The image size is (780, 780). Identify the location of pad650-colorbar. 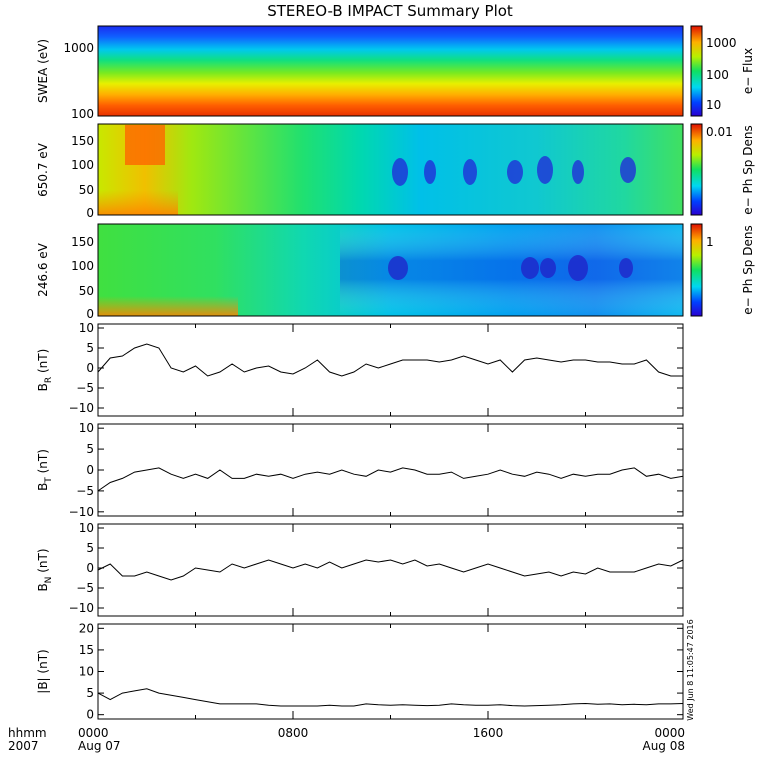
(696, 169).